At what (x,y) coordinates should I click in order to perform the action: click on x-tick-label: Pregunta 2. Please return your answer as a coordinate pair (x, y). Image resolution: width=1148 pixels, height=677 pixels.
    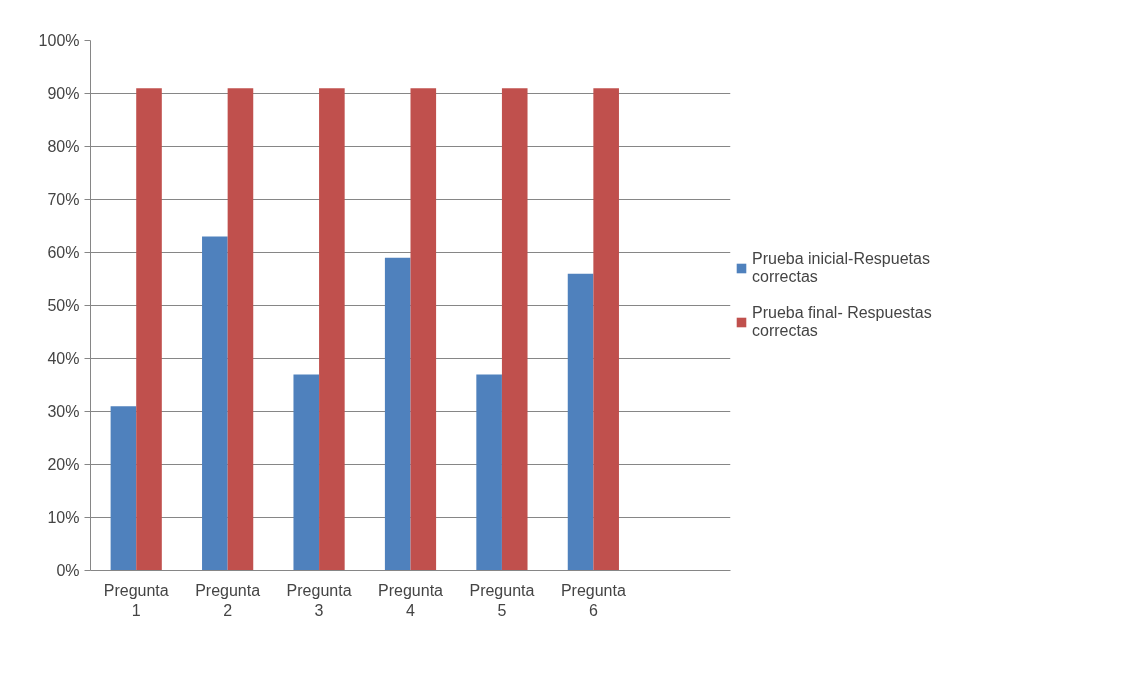
    Looking at the image, I should click on (228, 600).